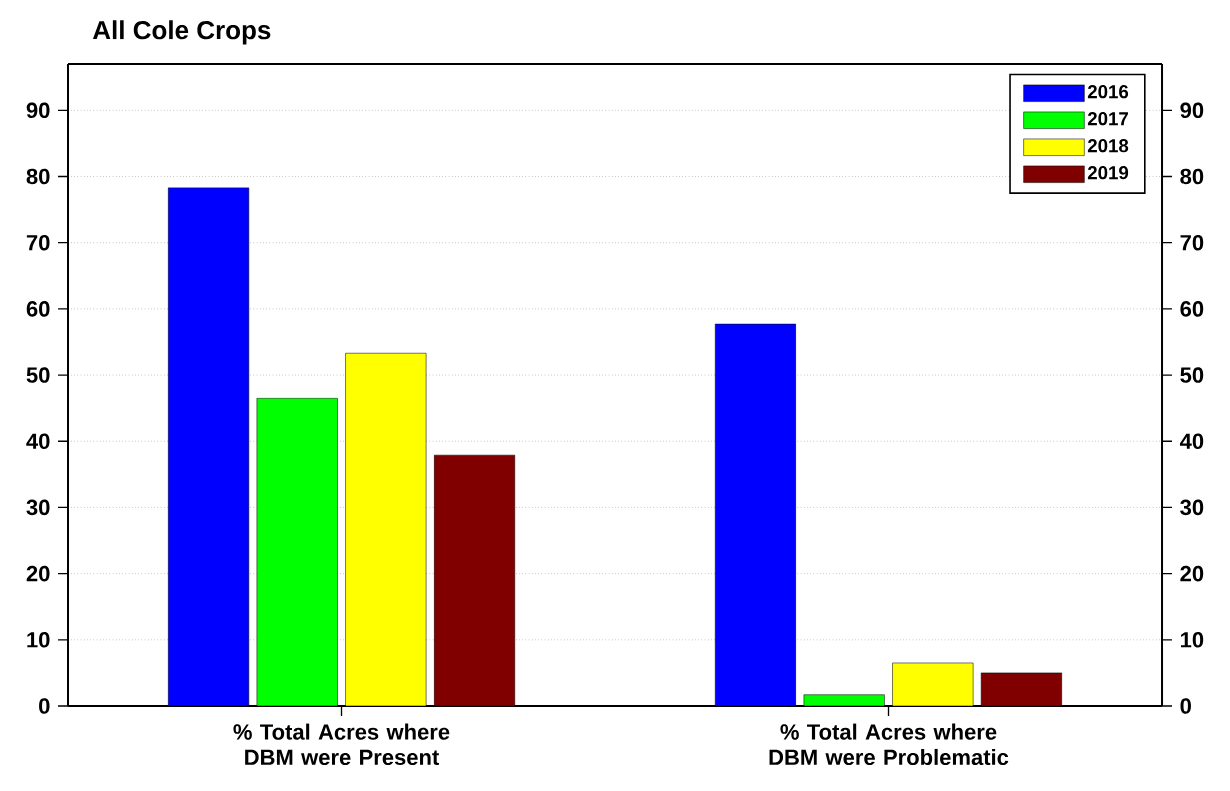  I want to click on y-tick-label: 40, so click(38, 441).